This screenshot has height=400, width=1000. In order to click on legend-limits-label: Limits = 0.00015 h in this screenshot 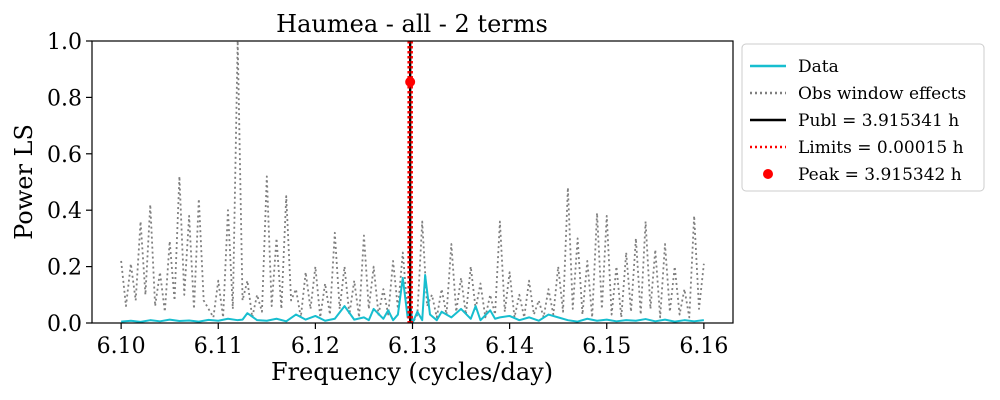, I will do `click(881, 148)`.